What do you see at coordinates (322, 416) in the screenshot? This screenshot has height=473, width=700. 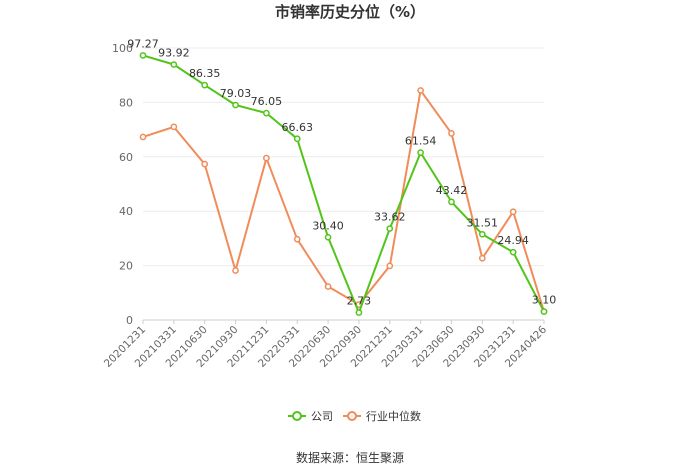 I see `legend-label-0: 公司` at bounding box center [322, 416].